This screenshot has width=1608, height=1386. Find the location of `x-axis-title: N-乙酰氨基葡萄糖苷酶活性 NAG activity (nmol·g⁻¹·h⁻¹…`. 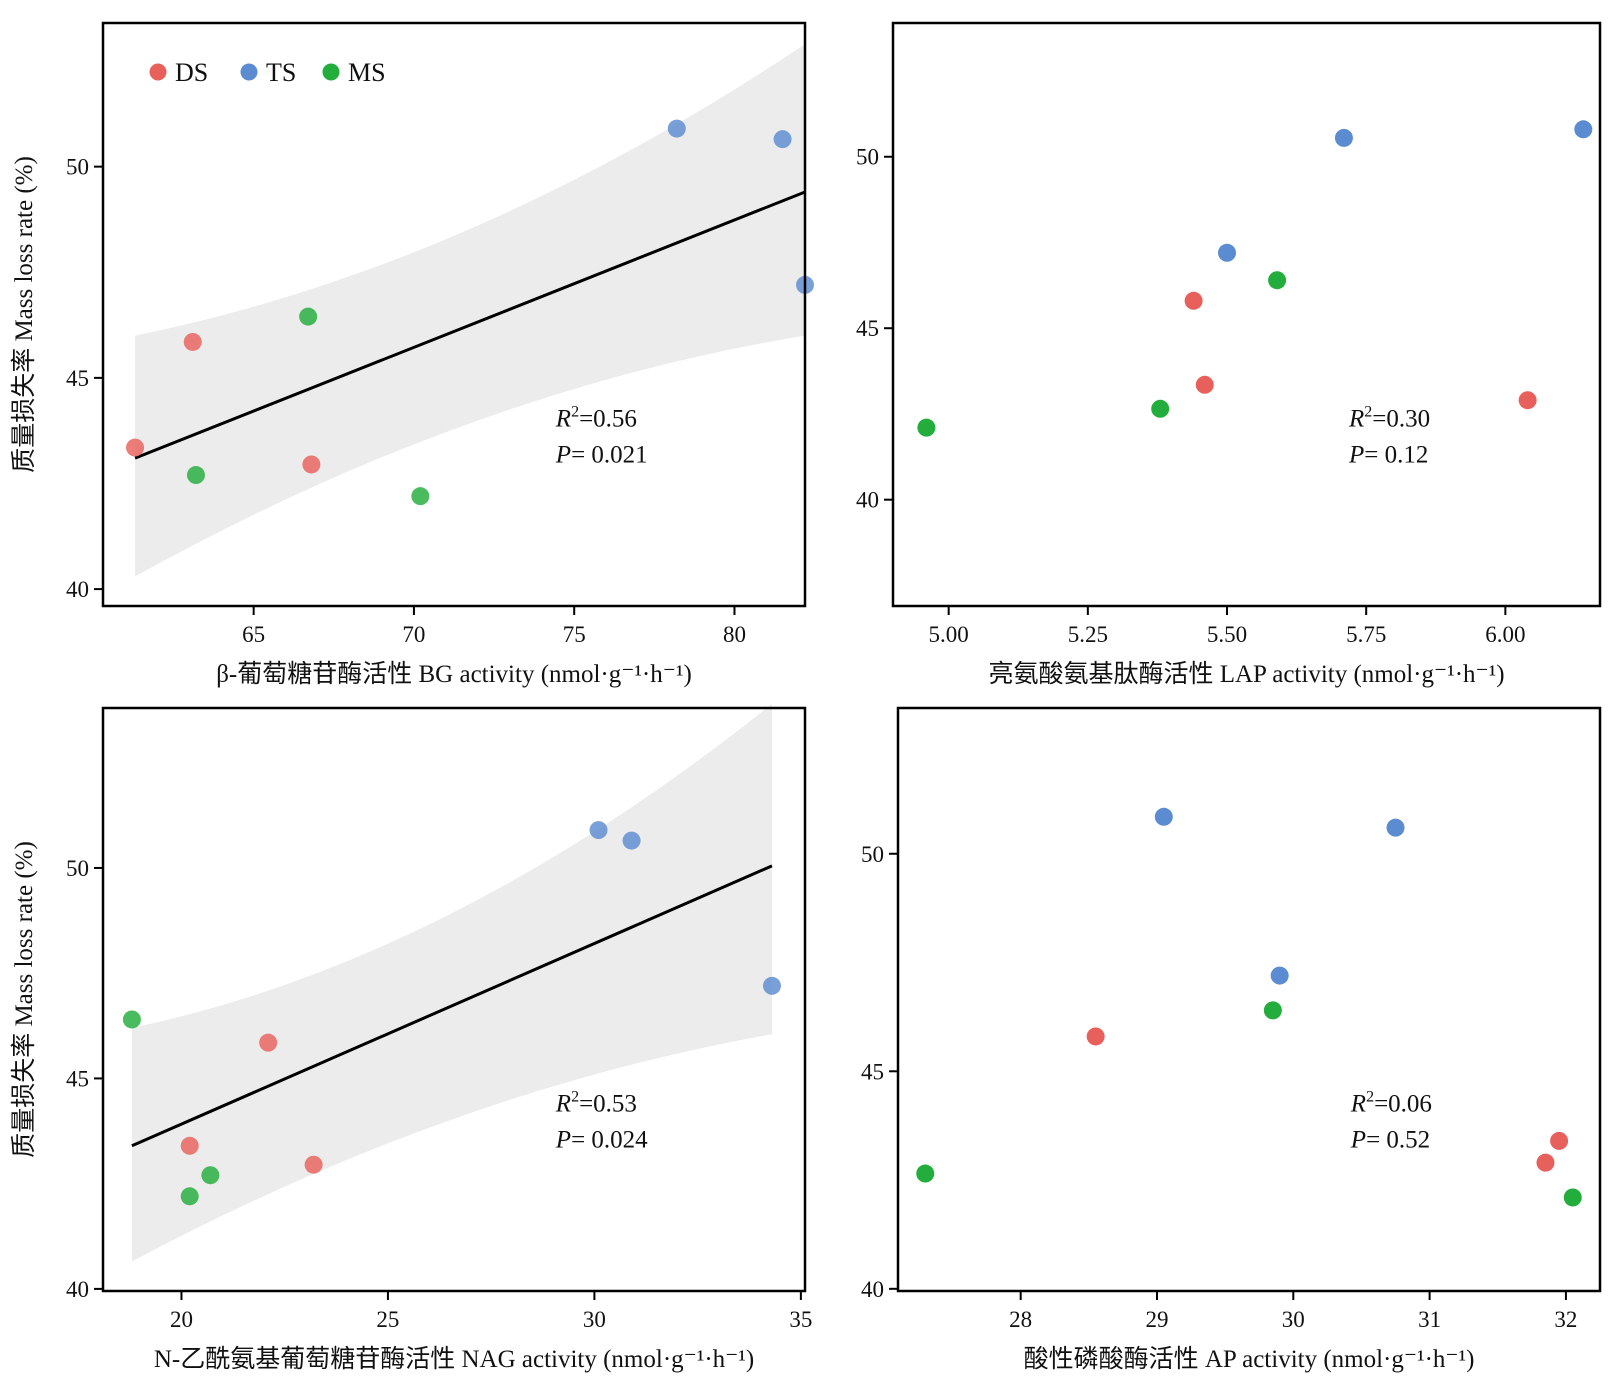

x-axis-title: N-乙酰氨基葡萄糖苷酶活性 NAG activity (nmol·g⁻¹·h⁻¹… is located at coordinates (454, 1359).